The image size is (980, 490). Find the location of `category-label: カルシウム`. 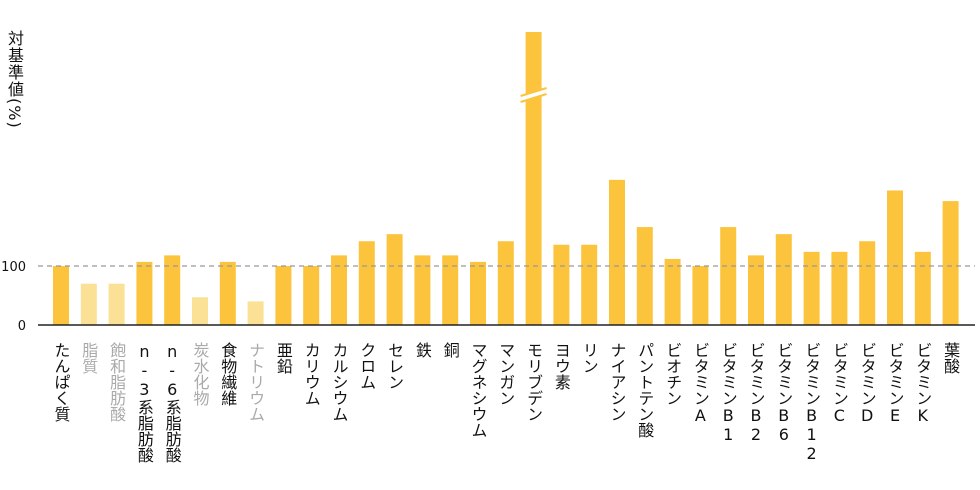

category-label: カルシウム is located at coordinates (339, 382).